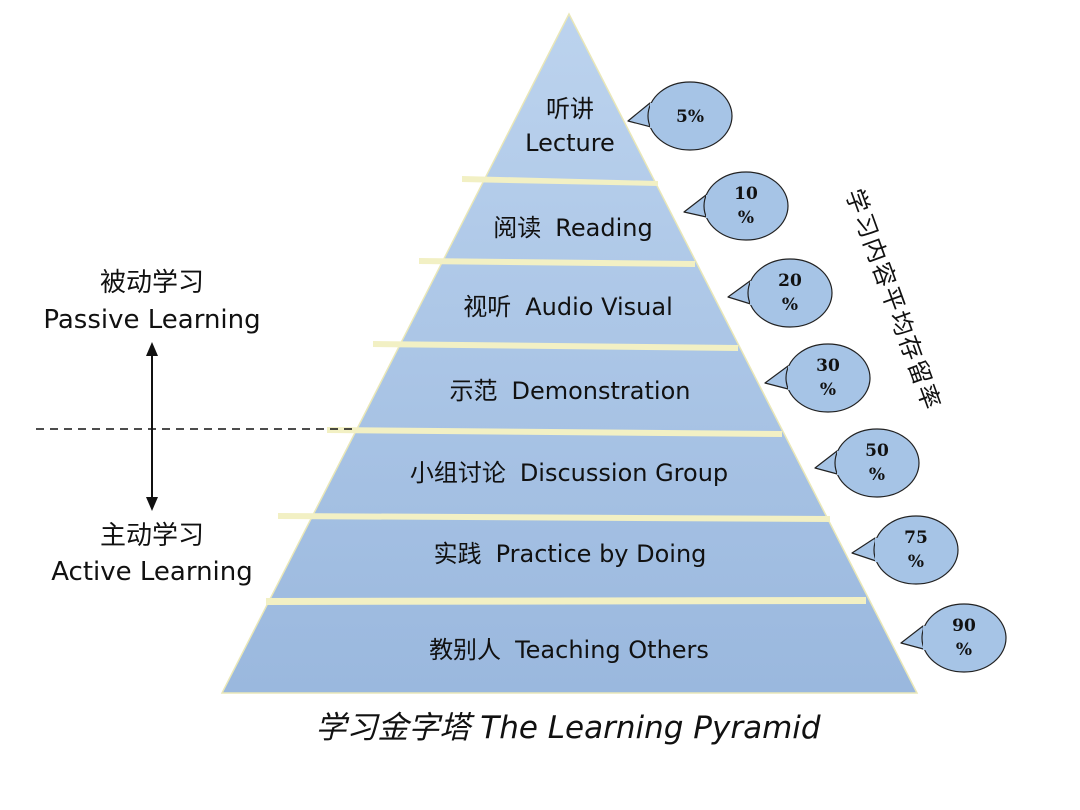 This screenshot has width=1080, height=810. I want to click on diagram-title: 学习金字塔 The Learning Pyramid, so click(567, 728).